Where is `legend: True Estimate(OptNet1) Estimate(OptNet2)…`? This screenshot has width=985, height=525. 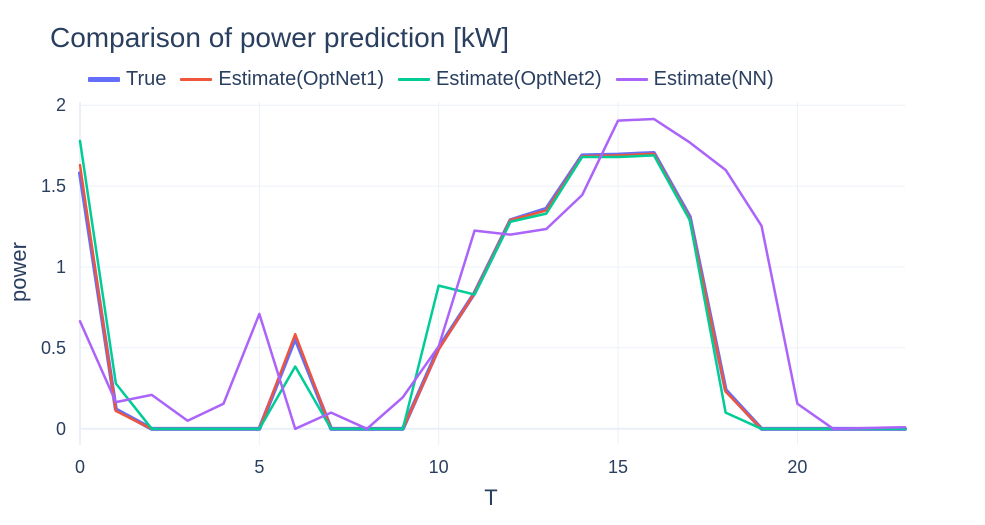 legend: True Estimate(OptNet1) Estimate(OptNet2)… is located at coordinates (431, 79).